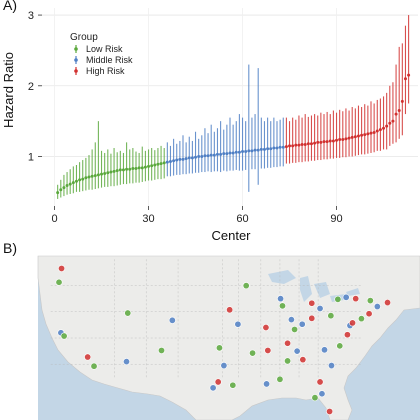 The height and width of the screenshot is (420, 420). Describe the element at coordinates (336, 219) in the screenshot. I see `x-tick-label: 90` at that location.